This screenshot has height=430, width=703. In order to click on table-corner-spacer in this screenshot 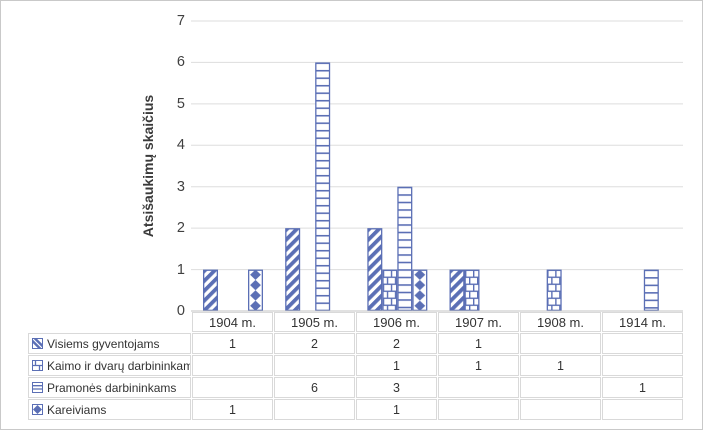, I will do `click(109, 322)`.